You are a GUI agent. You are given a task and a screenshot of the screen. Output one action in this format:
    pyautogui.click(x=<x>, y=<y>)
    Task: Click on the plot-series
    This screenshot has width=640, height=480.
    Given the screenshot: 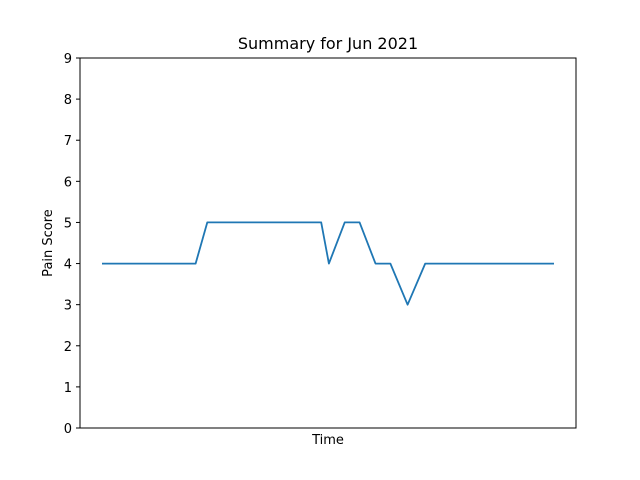 What is the action you would take?
    pyautogui.click(x=328, y=263)
    